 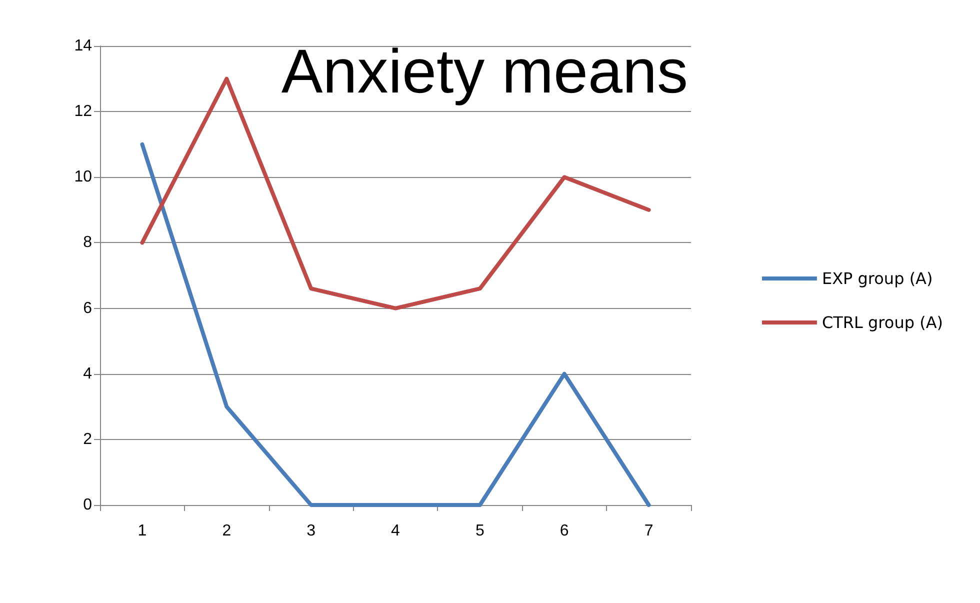 What do you see at coordinates (142, 531) in the screenshot?
I see `x-tick-label: 1` at bounding box center [142, 531].